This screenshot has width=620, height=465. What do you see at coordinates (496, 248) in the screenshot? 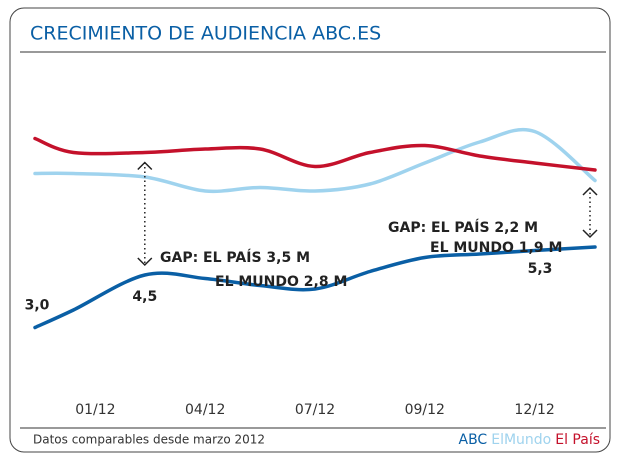
I see `annotation: EL MUNDO 1,9 M` at bounding box center [496, 248].